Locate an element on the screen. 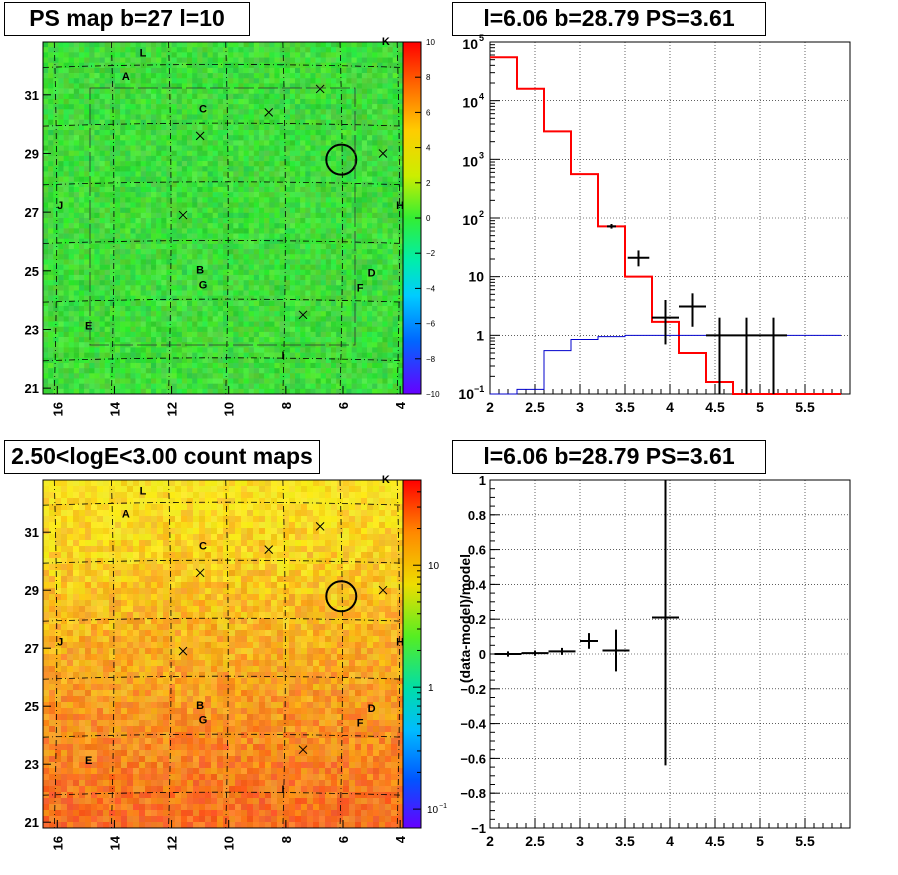 The image size is (898, 875). count_map-region-label: E is located at coordinates (88, 761).